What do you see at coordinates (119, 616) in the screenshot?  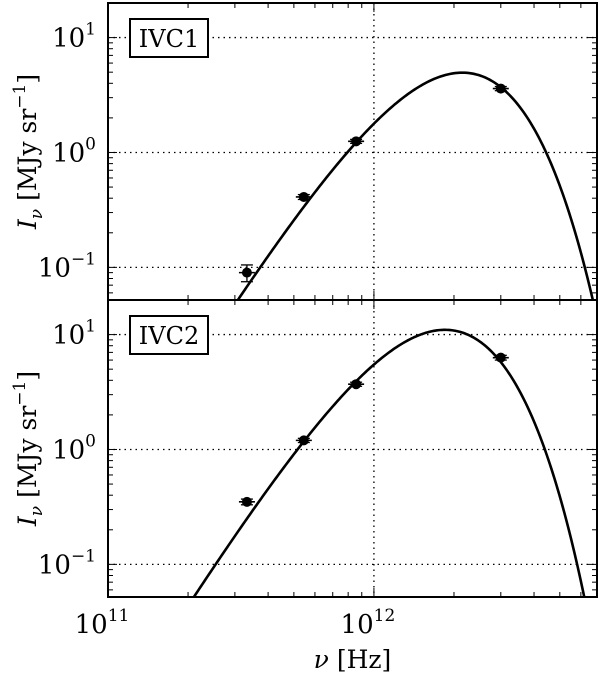 I see `x-tick-exponent: 11` at bounding box center [119, 616].